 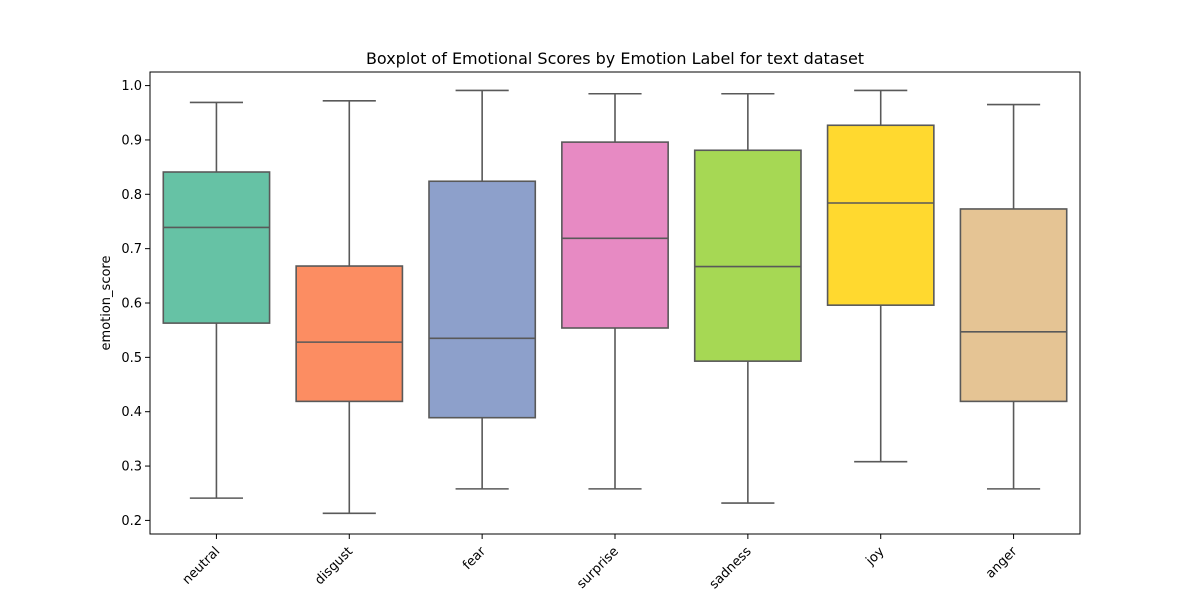 What do you see at coordinates (334, 566) in the screenshot?
I see `x-tick-label: disgust` at bounding box center [334, 566].